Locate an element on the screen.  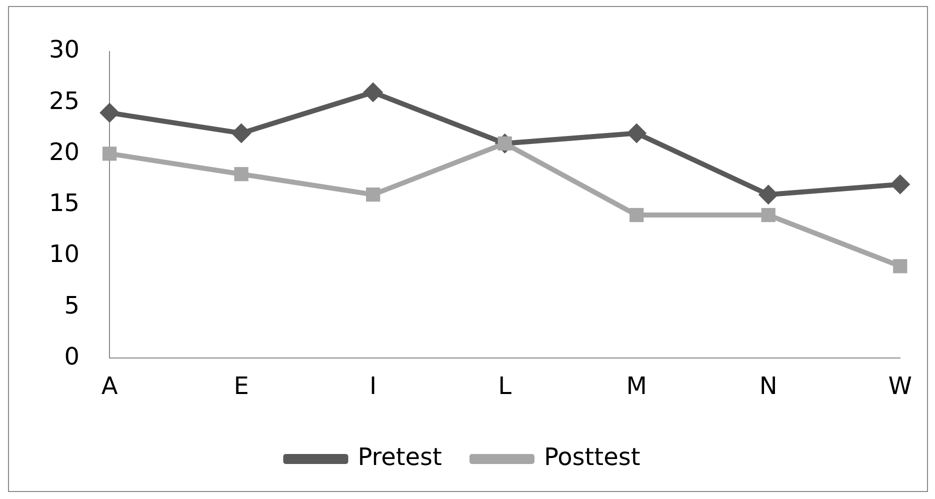
y-tick-label: 10 is located at coordinates (64, 254).